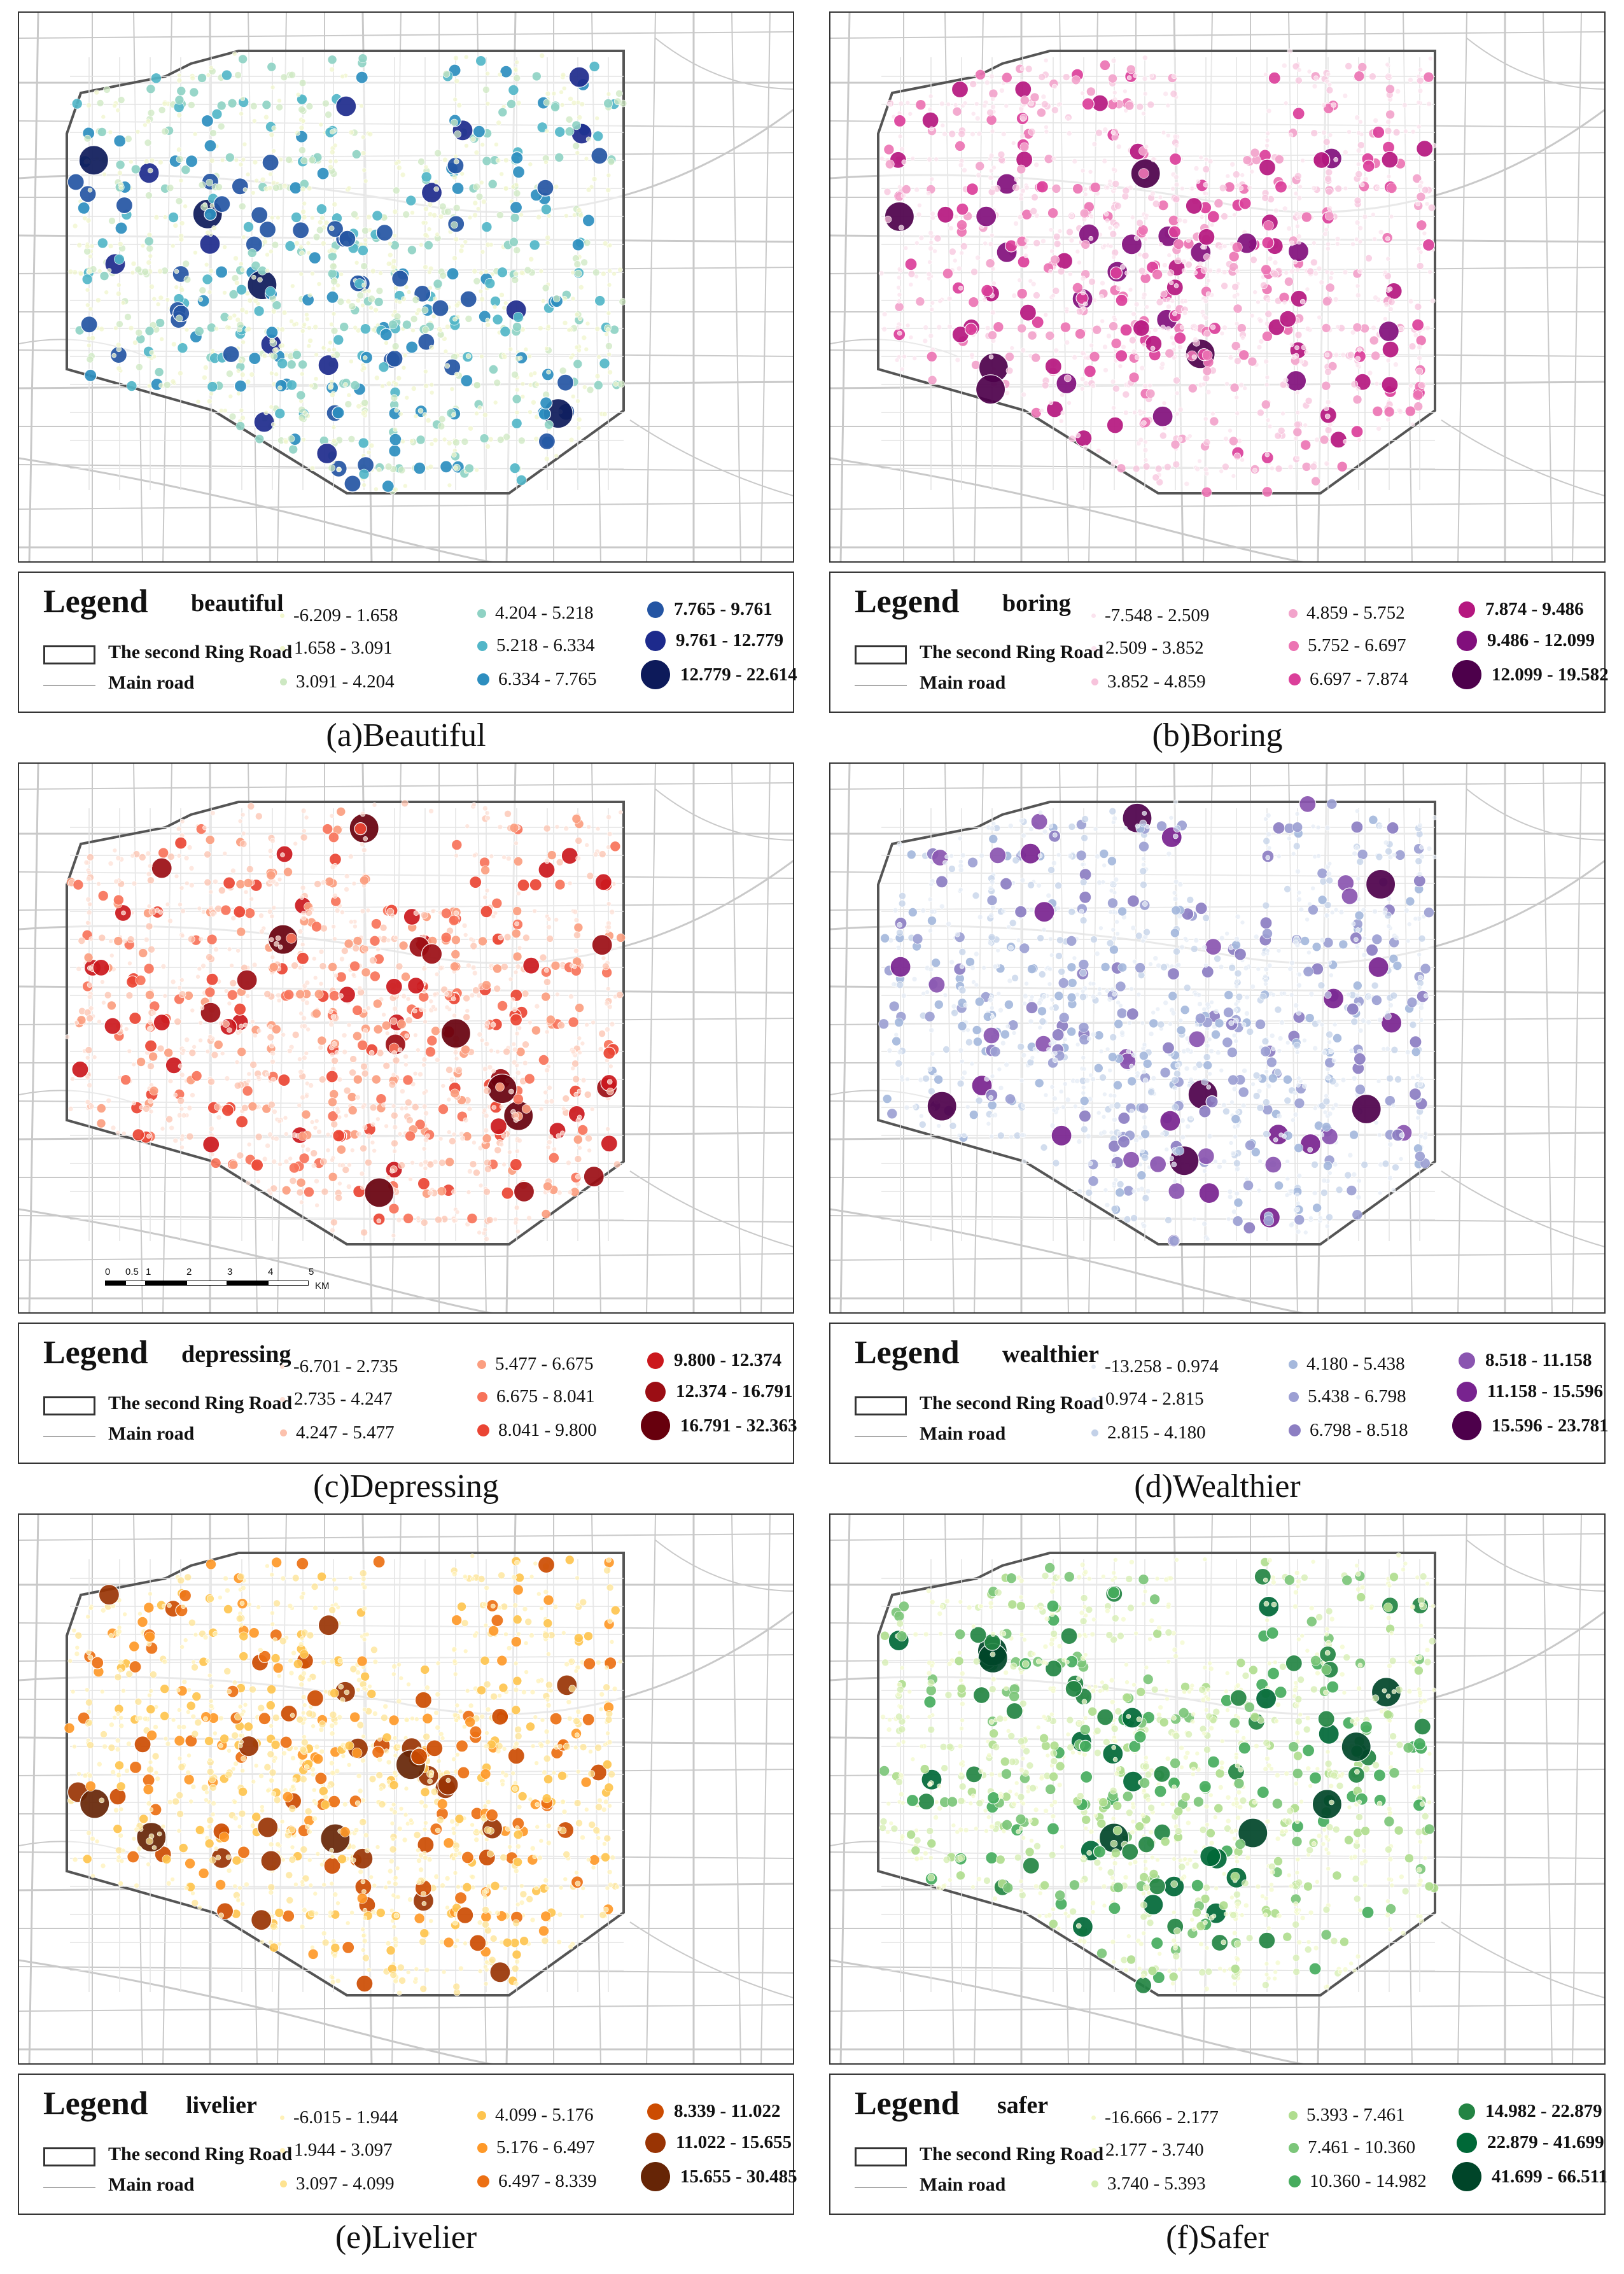 This screenshot has height=2274, width=1624. I want to click on legend-class-label: 6.334 - 7.765, so click(547, 679).